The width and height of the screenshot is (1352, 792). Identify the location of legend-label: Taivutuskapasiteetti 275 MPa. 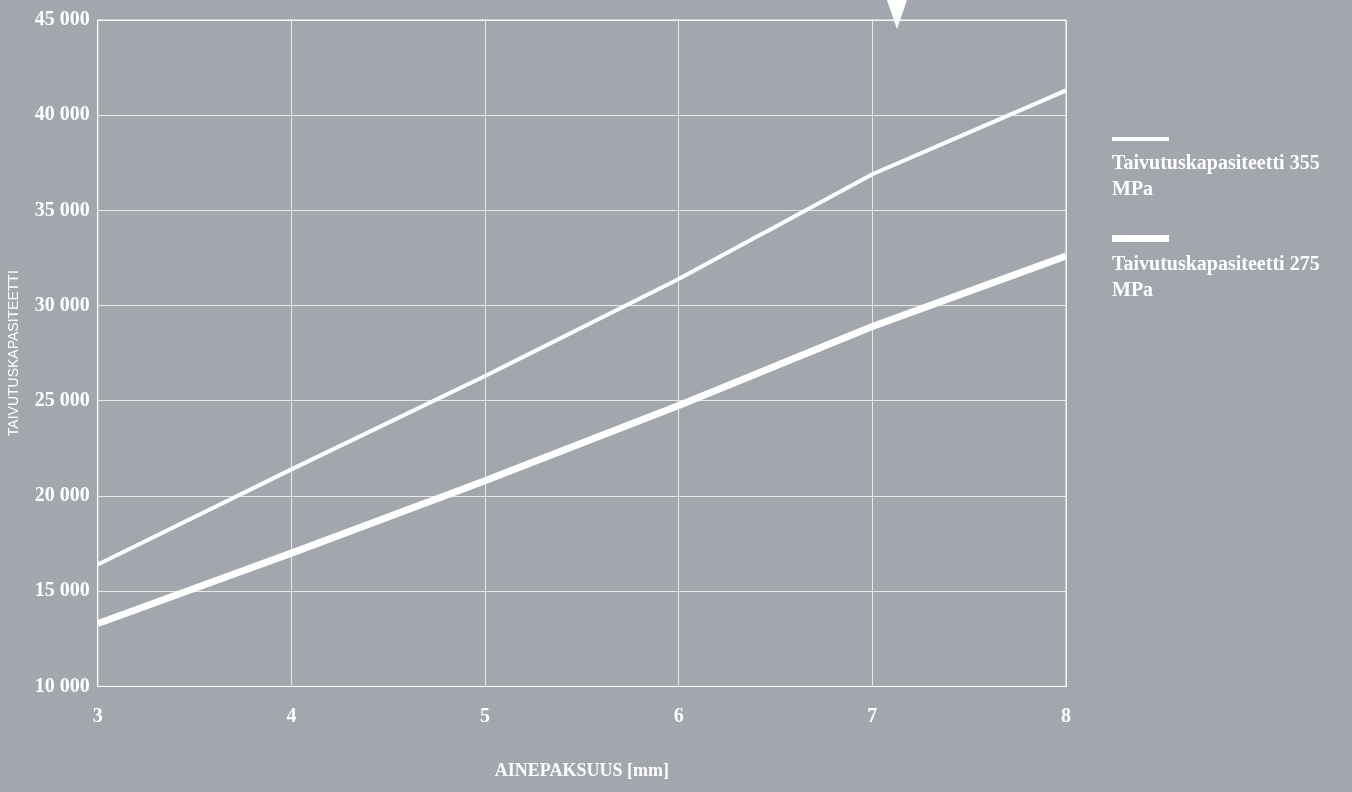
(1216, 276).